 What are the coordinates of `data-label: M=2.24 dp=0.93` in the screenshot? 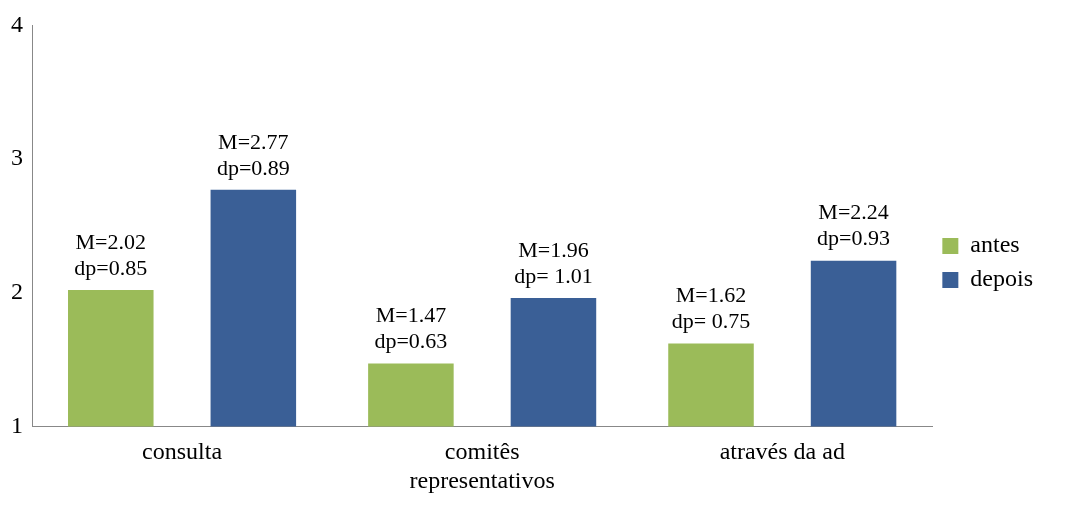 It's located at (854, 225).